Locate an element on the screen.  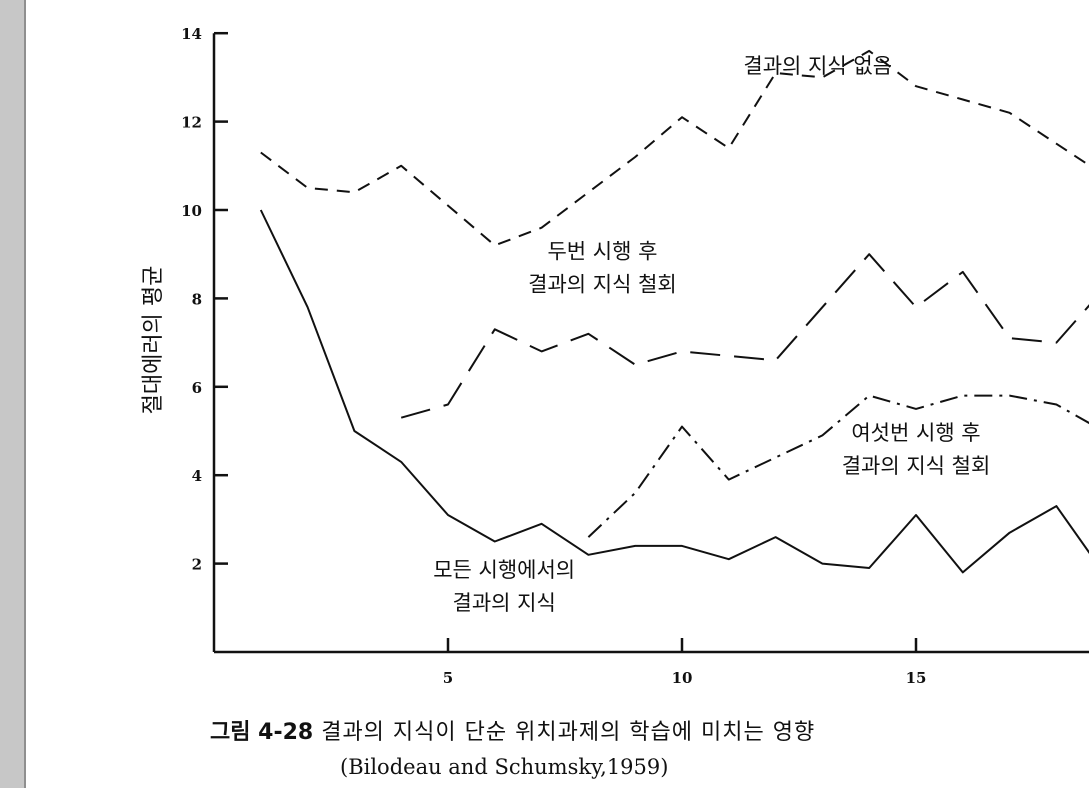
series-label-line: 결과의 지식 is located at coordinates (504, 603).